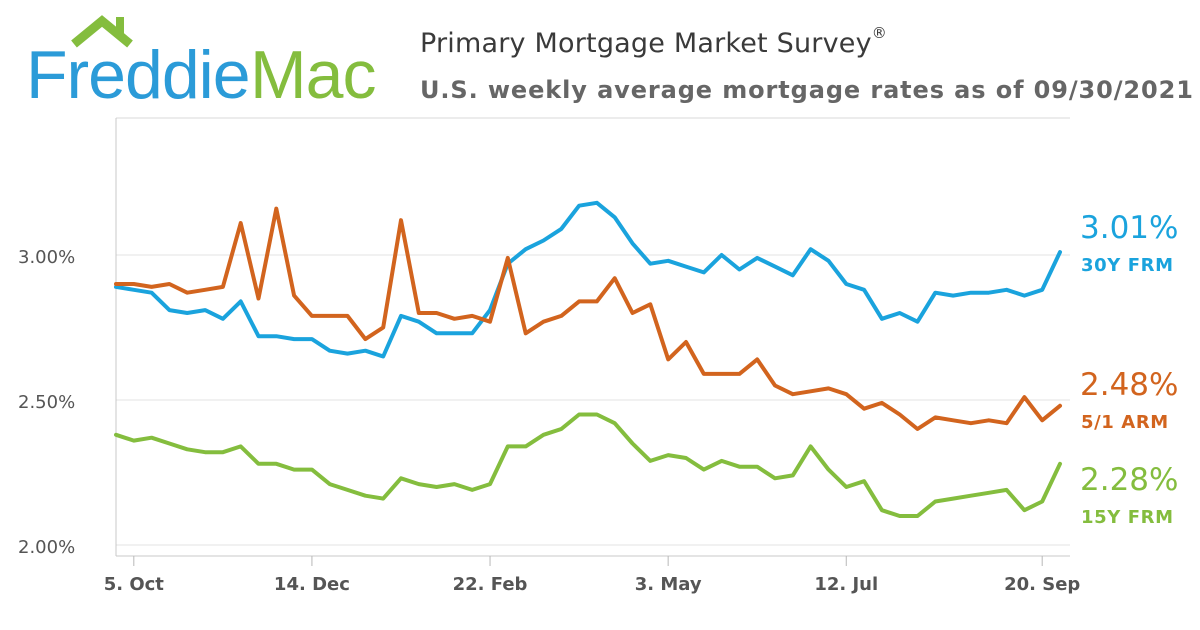  What do you see at coordinates (1129, 480) in the screenshot?
I see `series-value-15y-frm: 2.28%` at bounding box center [1129, 480].